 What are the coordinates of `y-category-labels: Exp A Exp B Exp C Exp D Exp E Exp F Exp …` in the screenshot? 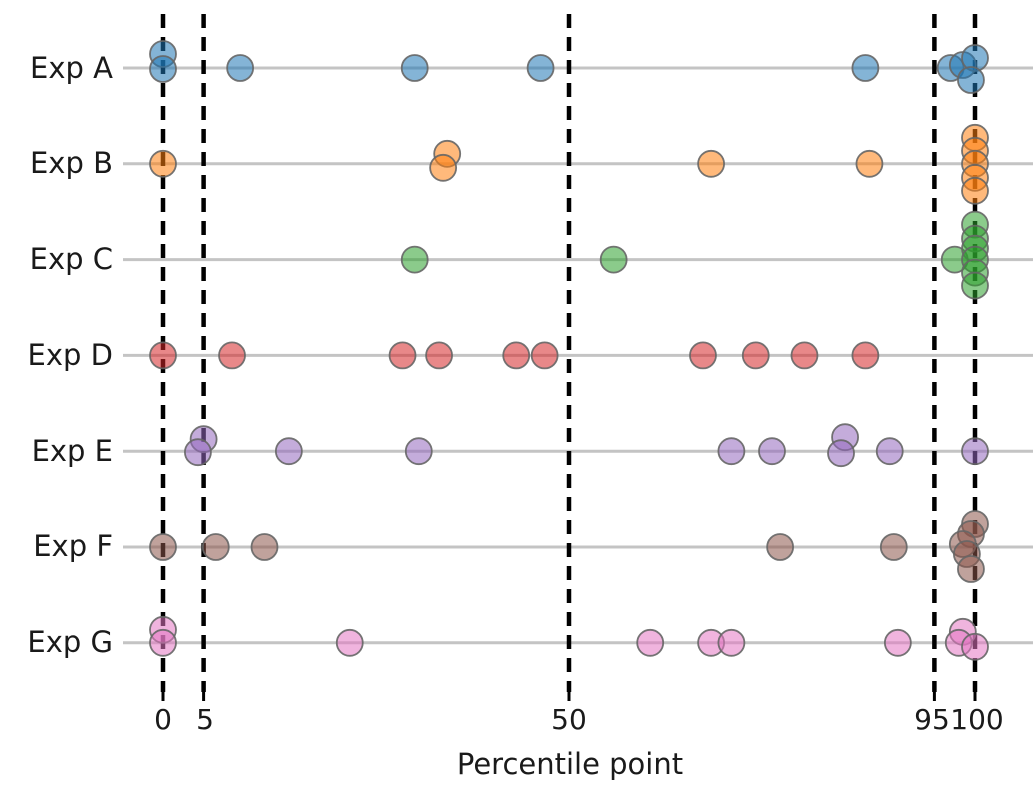 It's located at (70, 355).